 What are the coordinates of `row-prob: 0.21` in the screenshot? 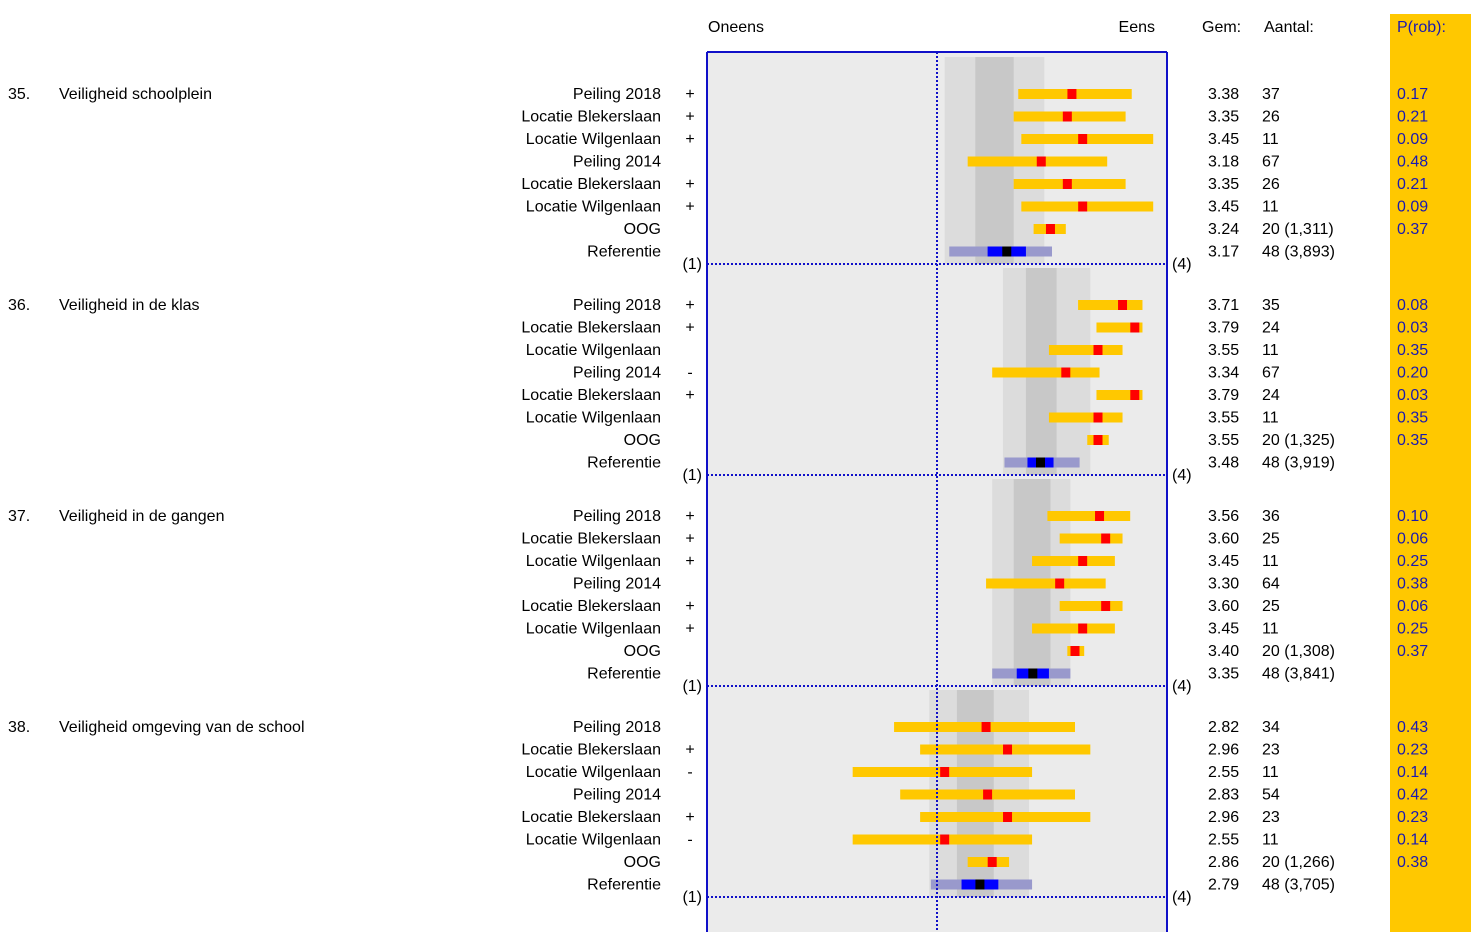 It's located at (1412, 117).